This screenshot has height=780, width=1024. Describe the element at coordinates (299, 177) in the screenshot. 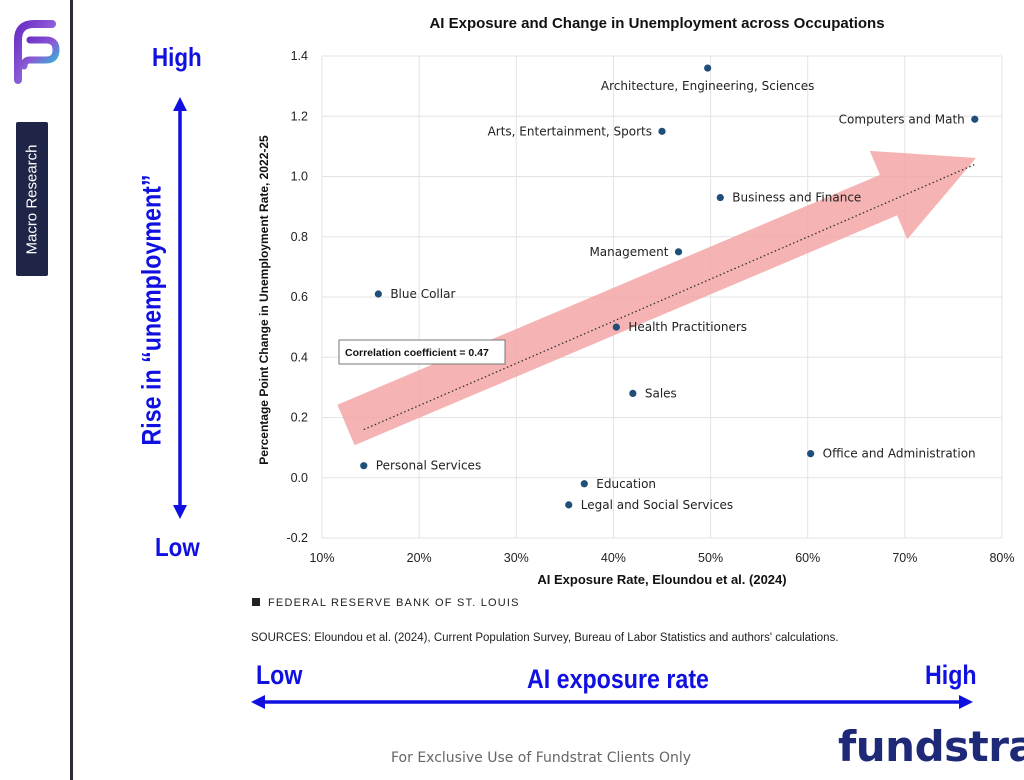

I see `y-tick-label: 1.0` at that location.